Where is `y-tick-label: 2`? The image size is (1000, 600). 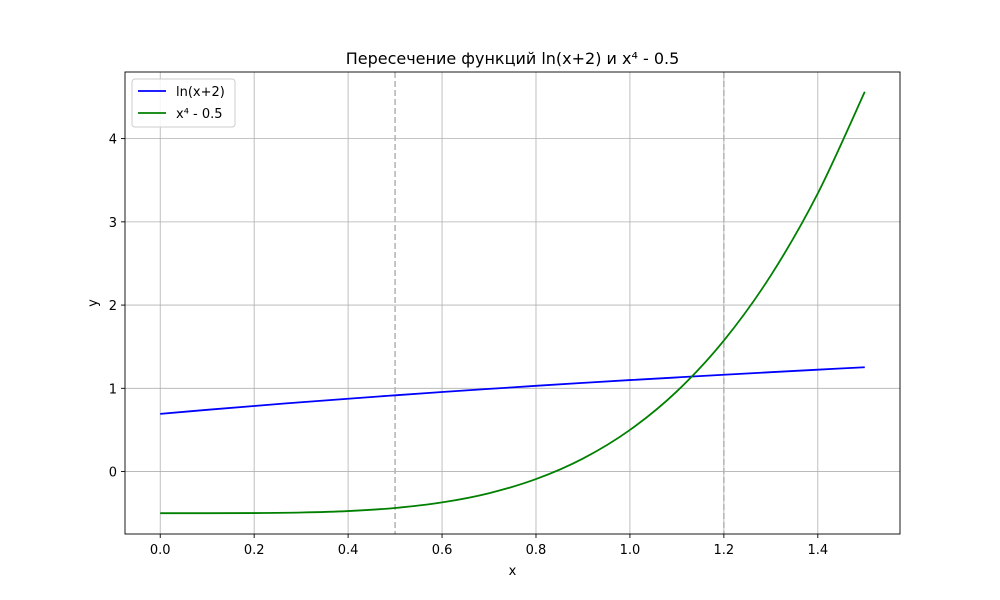
y-tick-label: 2 is located at coordinates (113, 306).